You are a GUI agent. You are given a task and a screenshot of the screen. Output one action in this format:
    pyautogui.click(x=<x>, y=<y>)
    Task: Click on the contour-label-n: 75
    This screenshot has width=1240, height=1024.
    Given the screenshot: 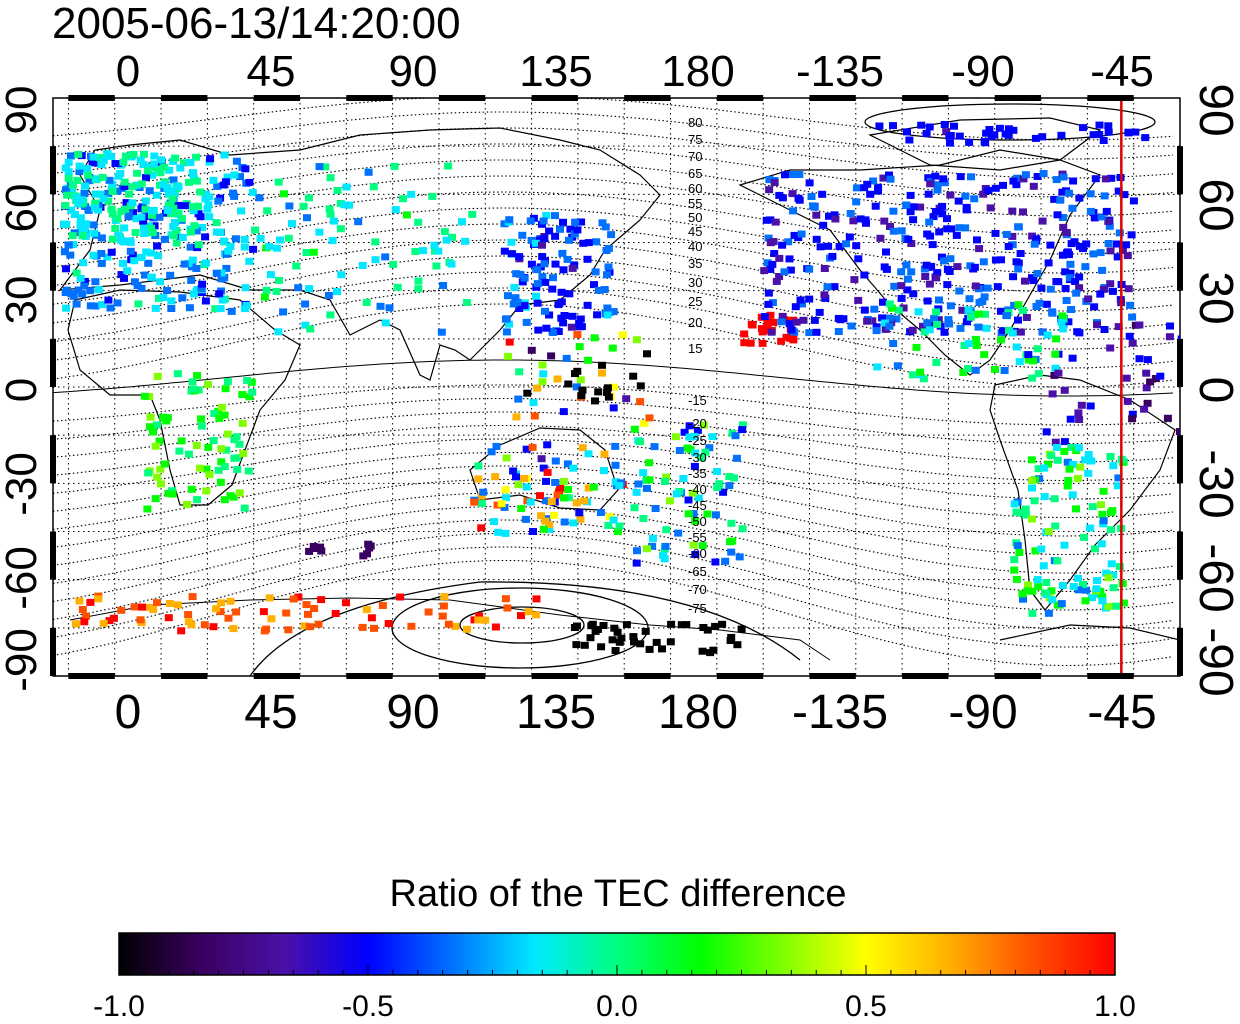 What is the action you would take?
    pyautogui.click(x=695, y=139)
    